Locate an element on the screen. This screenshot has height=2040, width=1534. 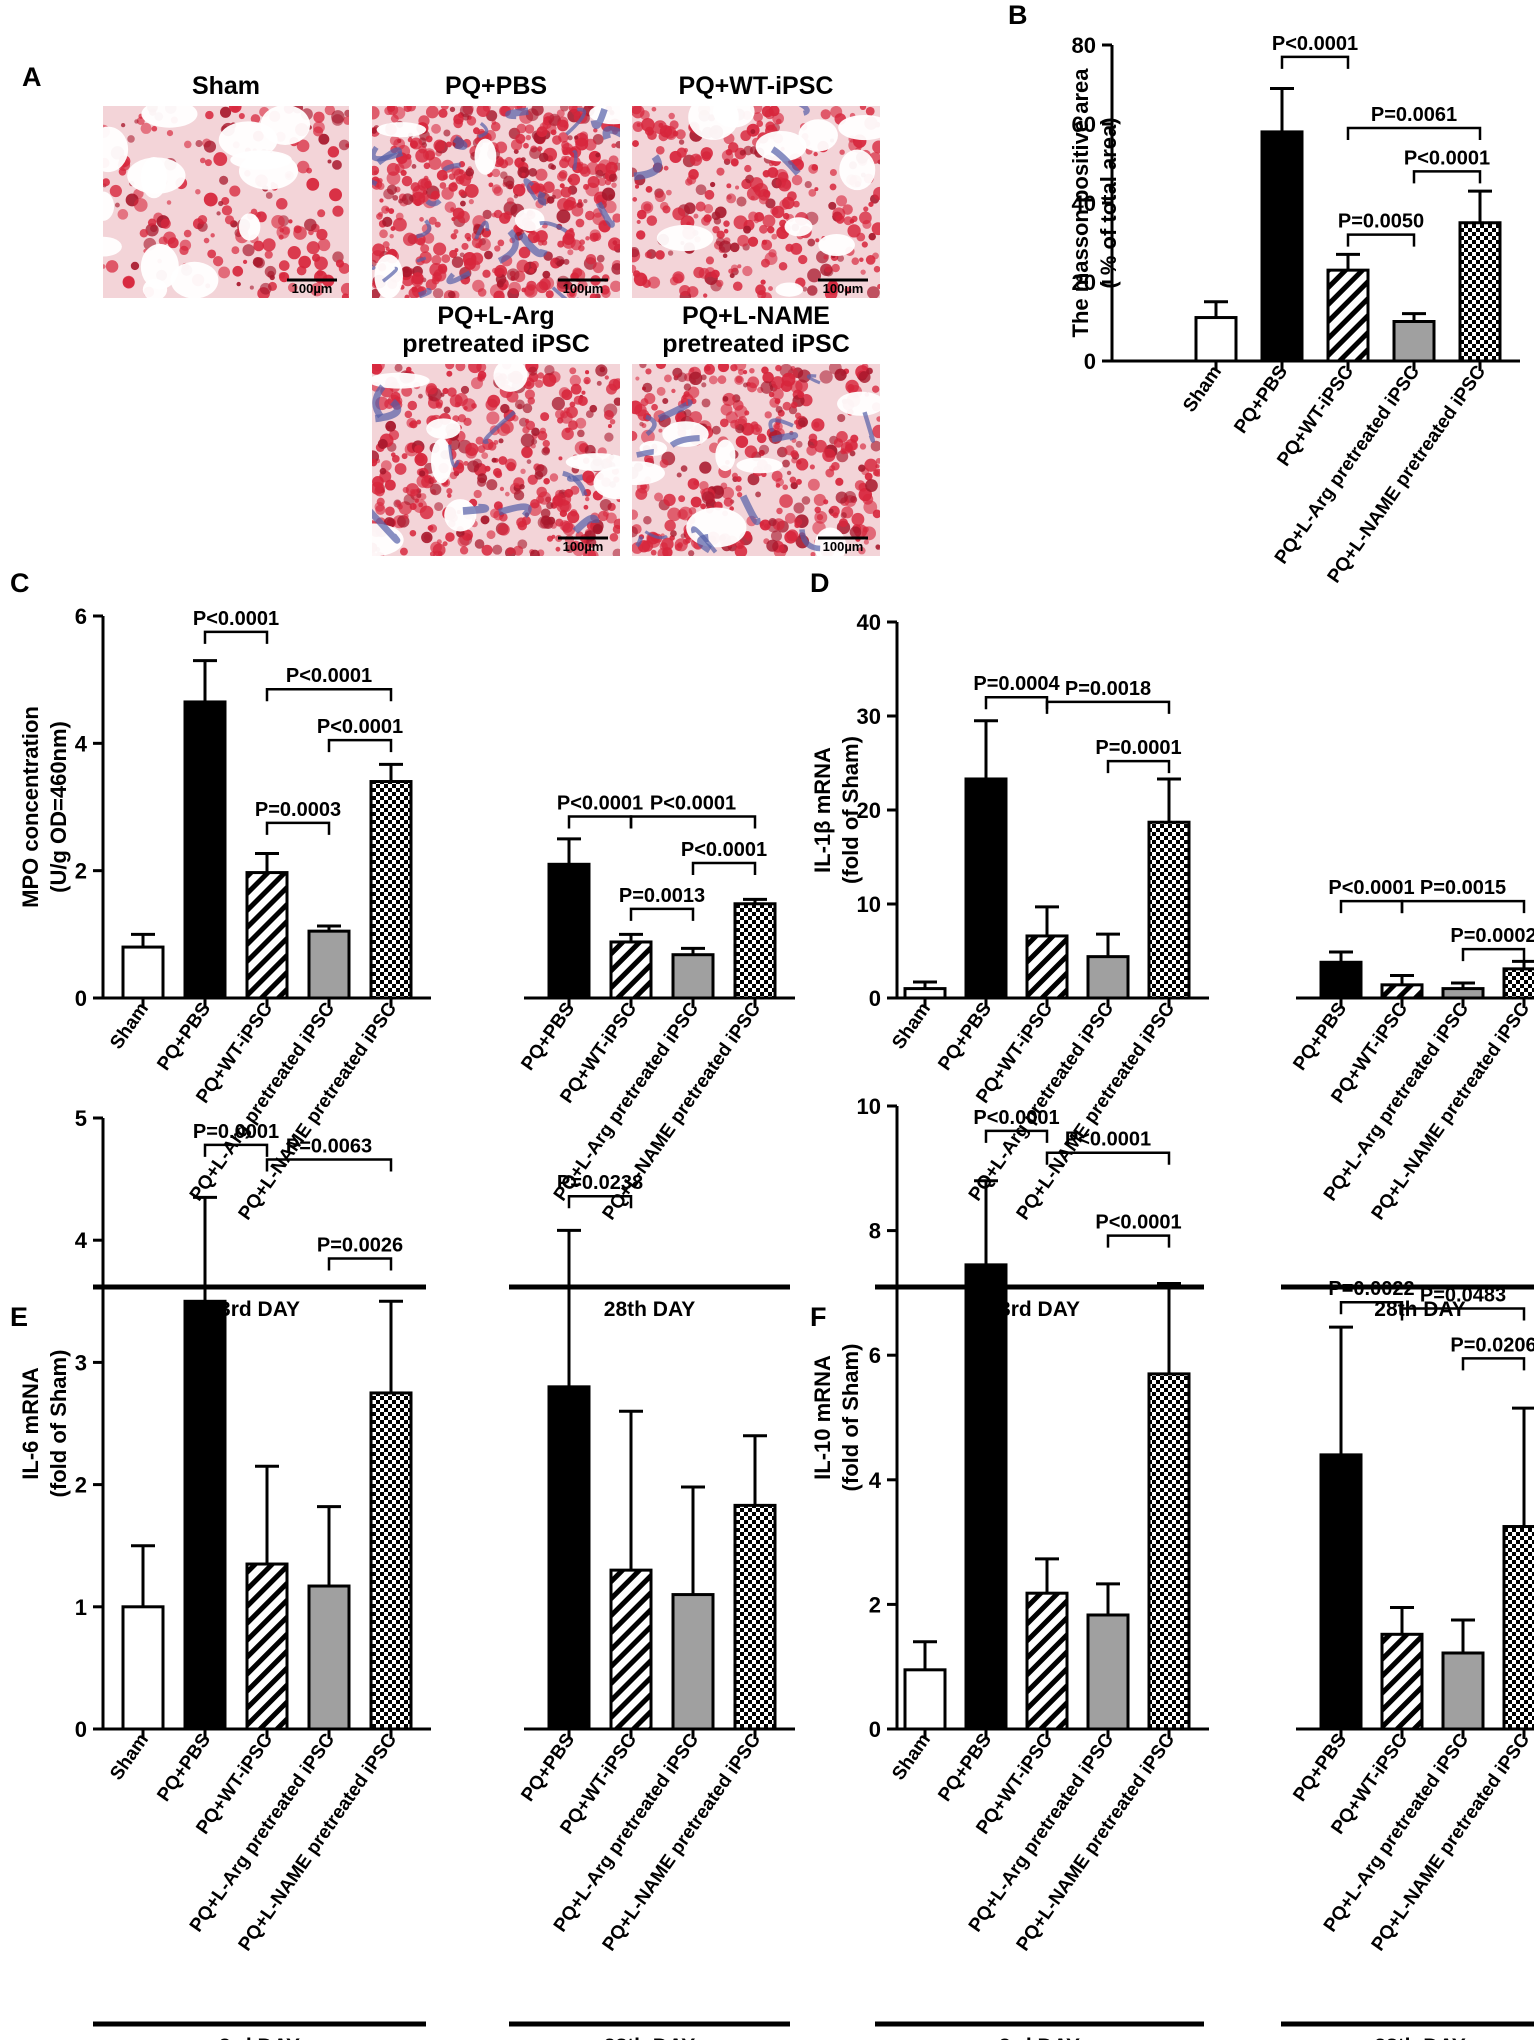
micrograph-title: PQ+L-Arg is located at coordinates (495, 316).